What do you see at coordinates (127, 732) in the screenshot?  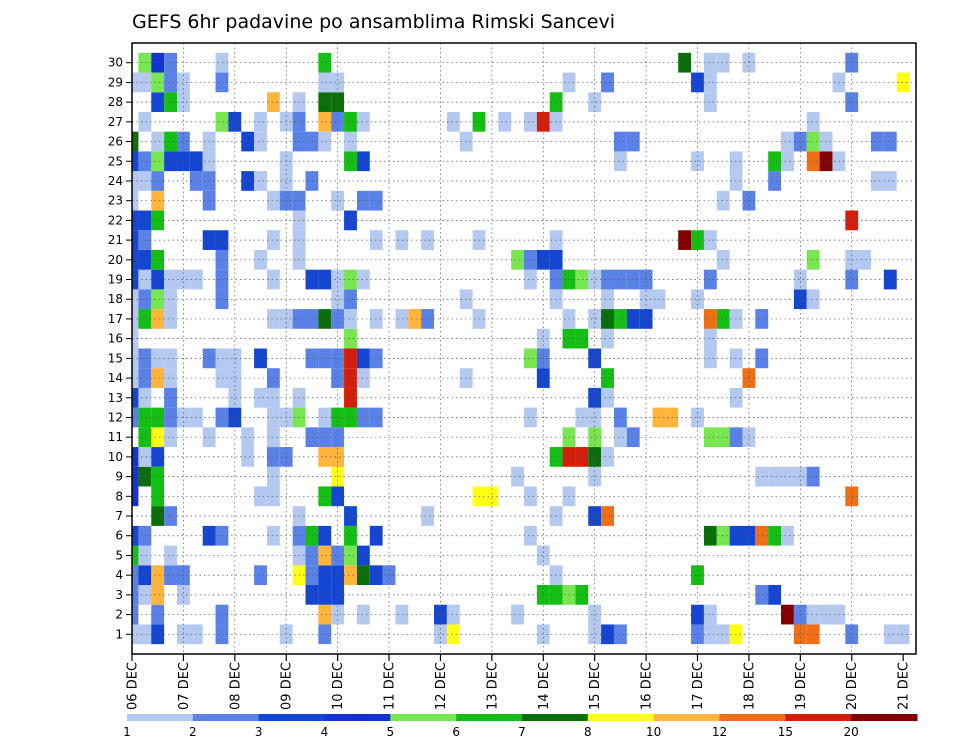 I see `colorbar-label: 1` at bounding box center [127, 732].